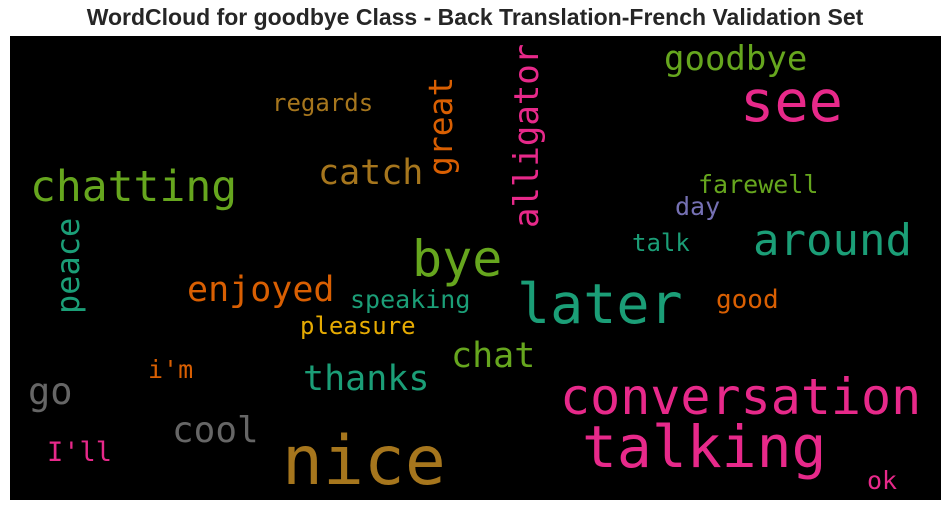  Describe the element at coordinates (832, 240) in the screenshot. I see `word-around: around` at that location.